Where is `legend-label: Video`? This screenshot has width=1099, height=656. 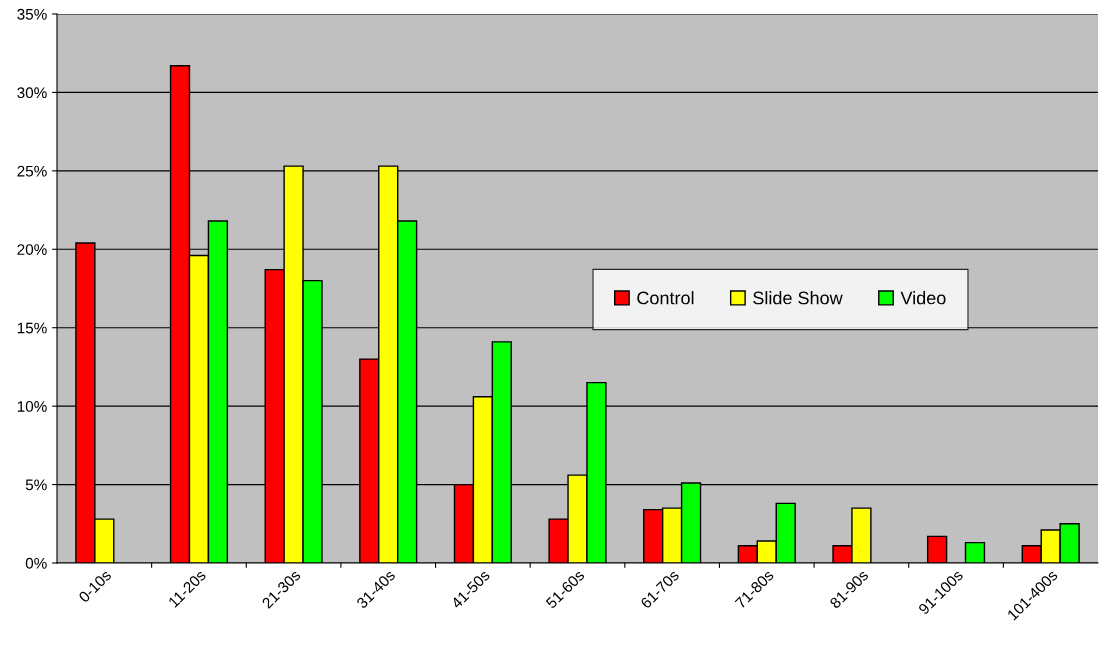 legend-label: Video is located at coordinates (923, 298).